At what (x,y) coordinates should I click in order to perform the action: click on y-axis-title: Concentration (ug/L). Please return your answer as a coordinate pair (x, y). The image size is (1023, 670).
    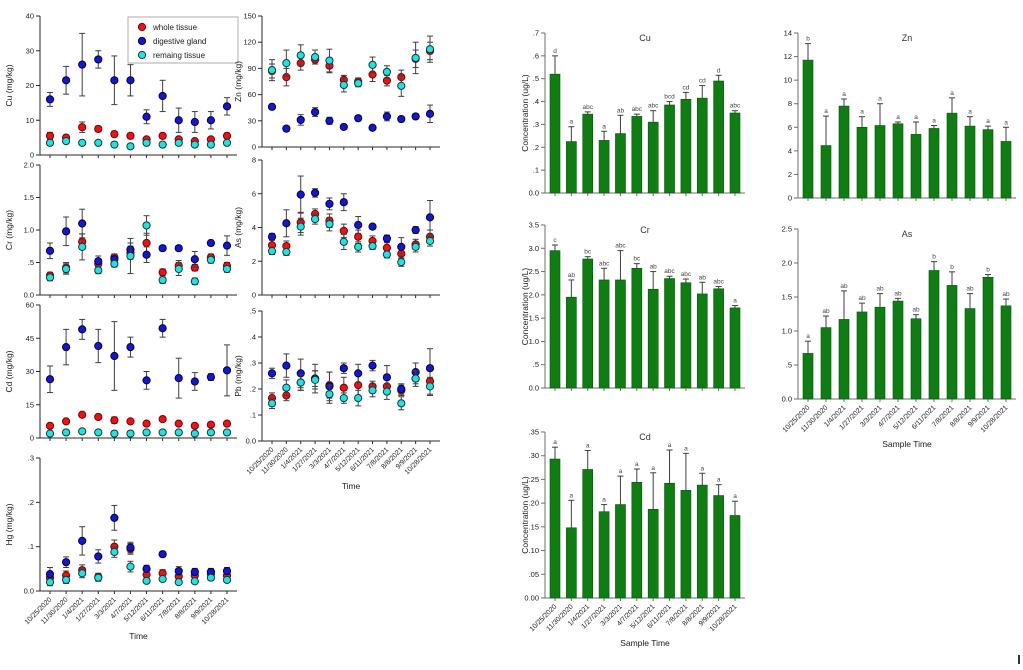
    Looking at the image, I should click on (525, 515).